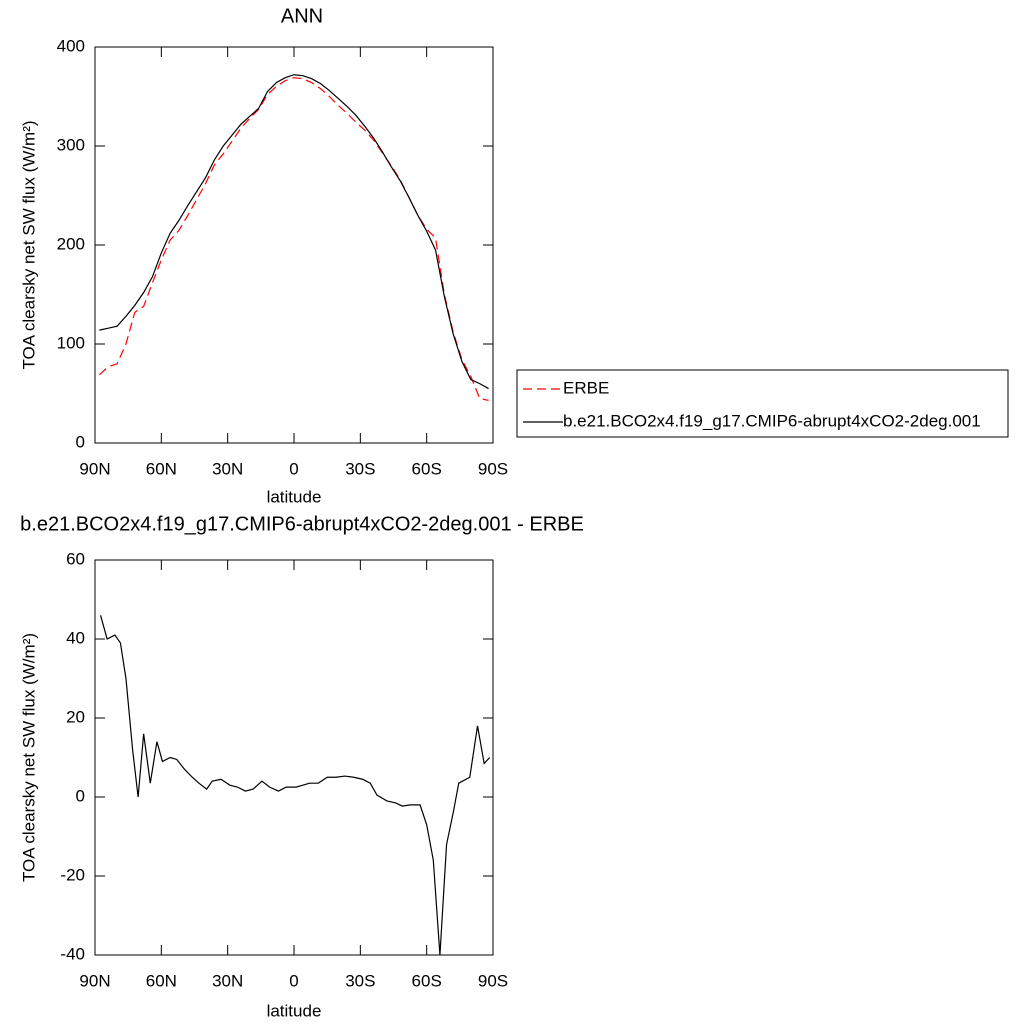 This screenshot has width=1024, height=1024. I want to click on y-tick-label: -40, so click(72, 953).